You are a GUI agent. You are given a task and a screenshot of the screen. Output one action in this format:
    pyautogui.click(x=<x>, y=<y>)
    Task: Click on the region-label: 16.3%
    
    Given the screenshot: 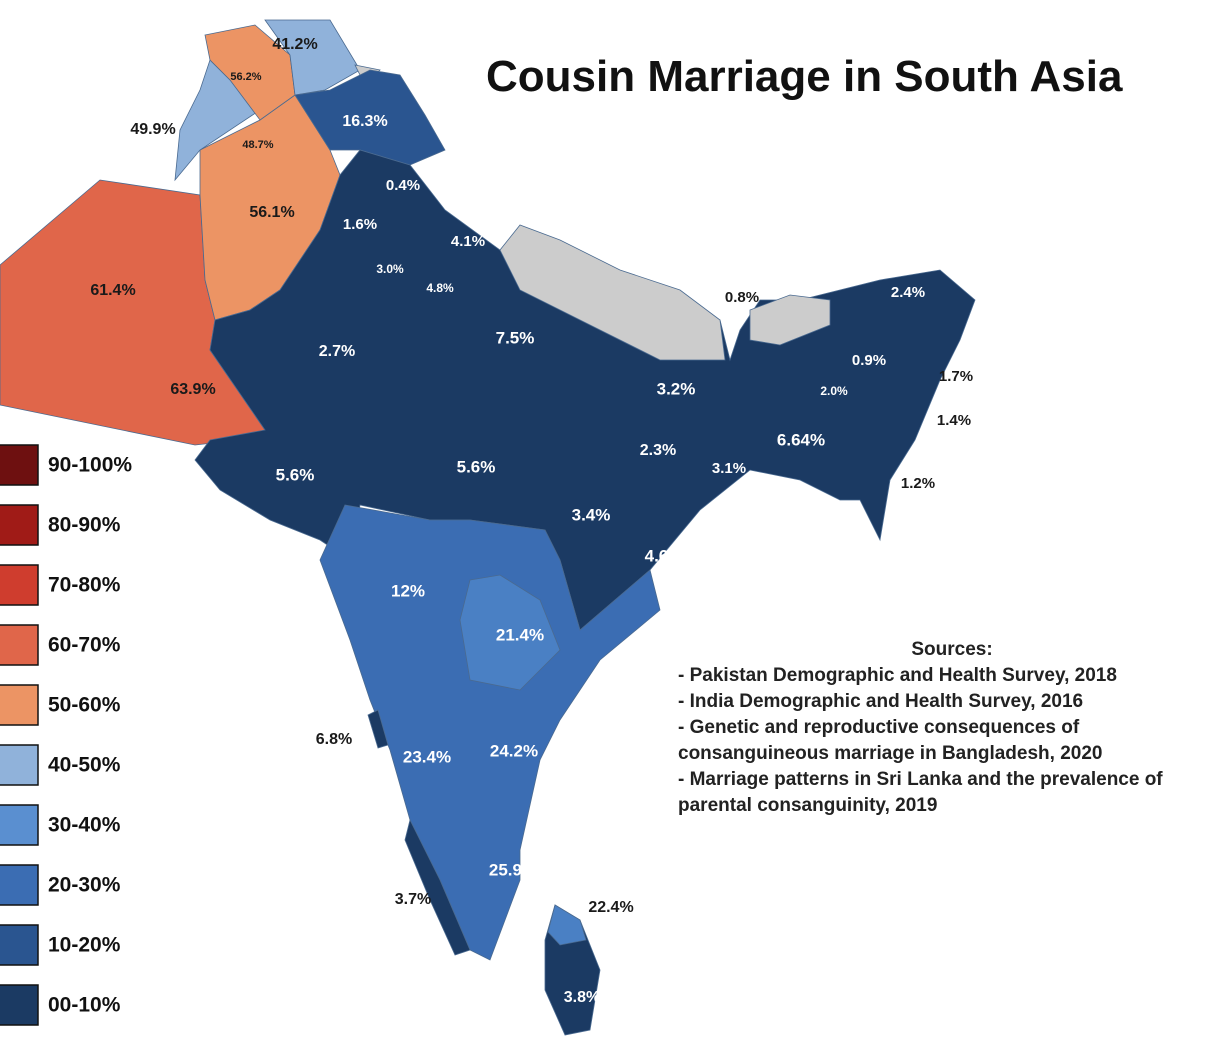 What is the action you would take?
    pyautogui.click(x=364, y=121)
    